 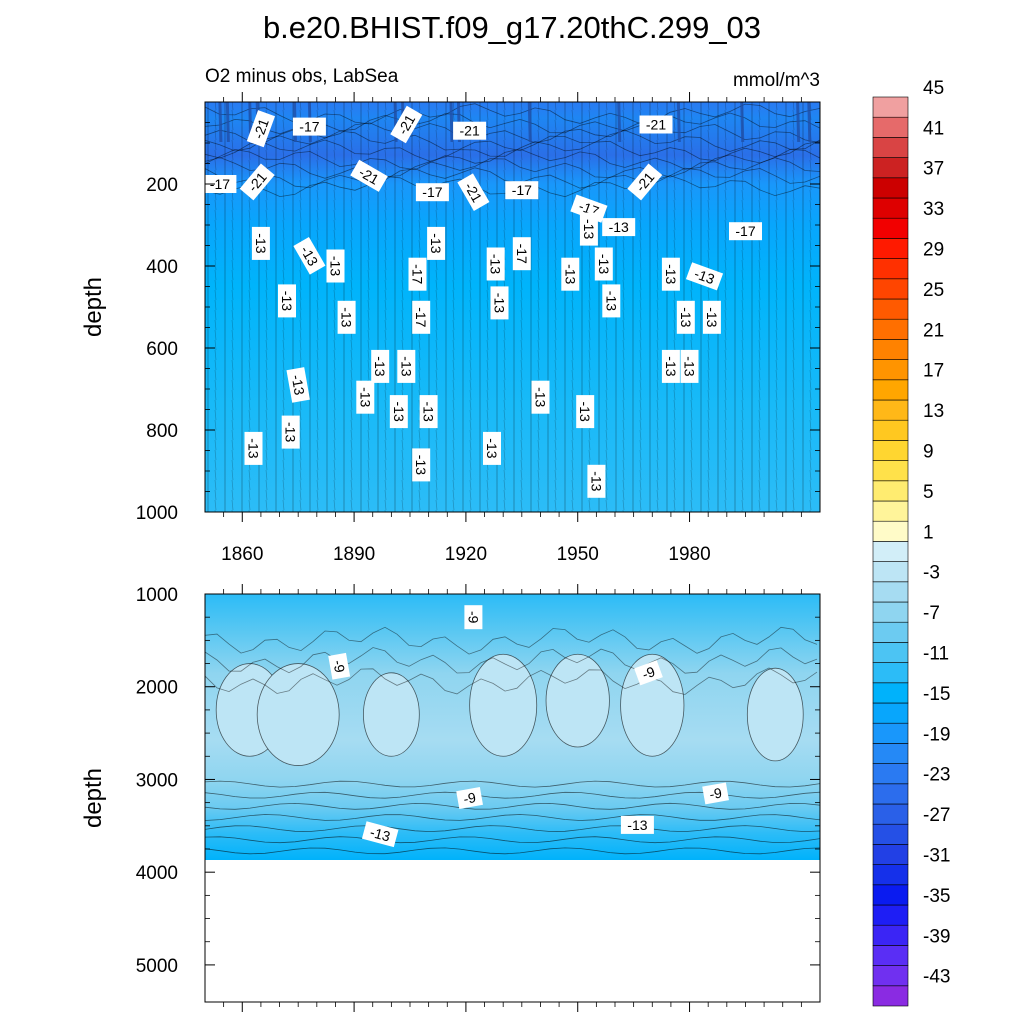 I want to click on units-label: mmol/m^3, so click(x=776, y=80).